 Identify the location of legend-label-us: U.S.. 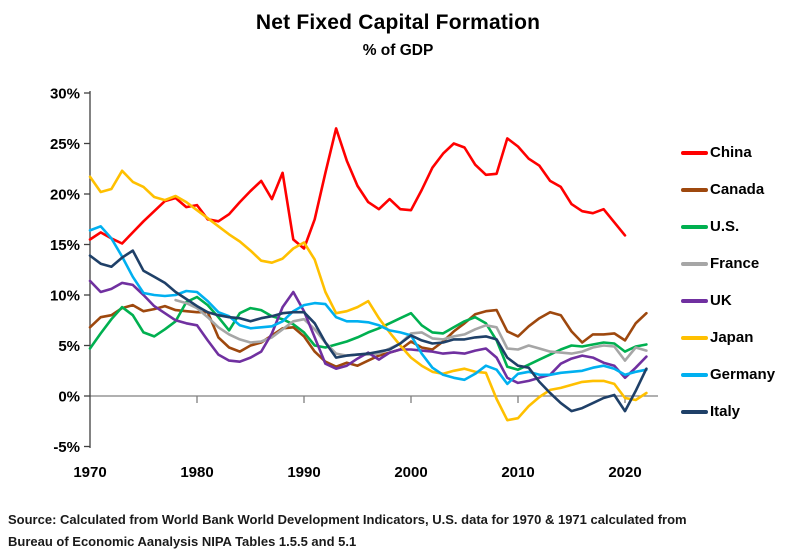
(725, 226).